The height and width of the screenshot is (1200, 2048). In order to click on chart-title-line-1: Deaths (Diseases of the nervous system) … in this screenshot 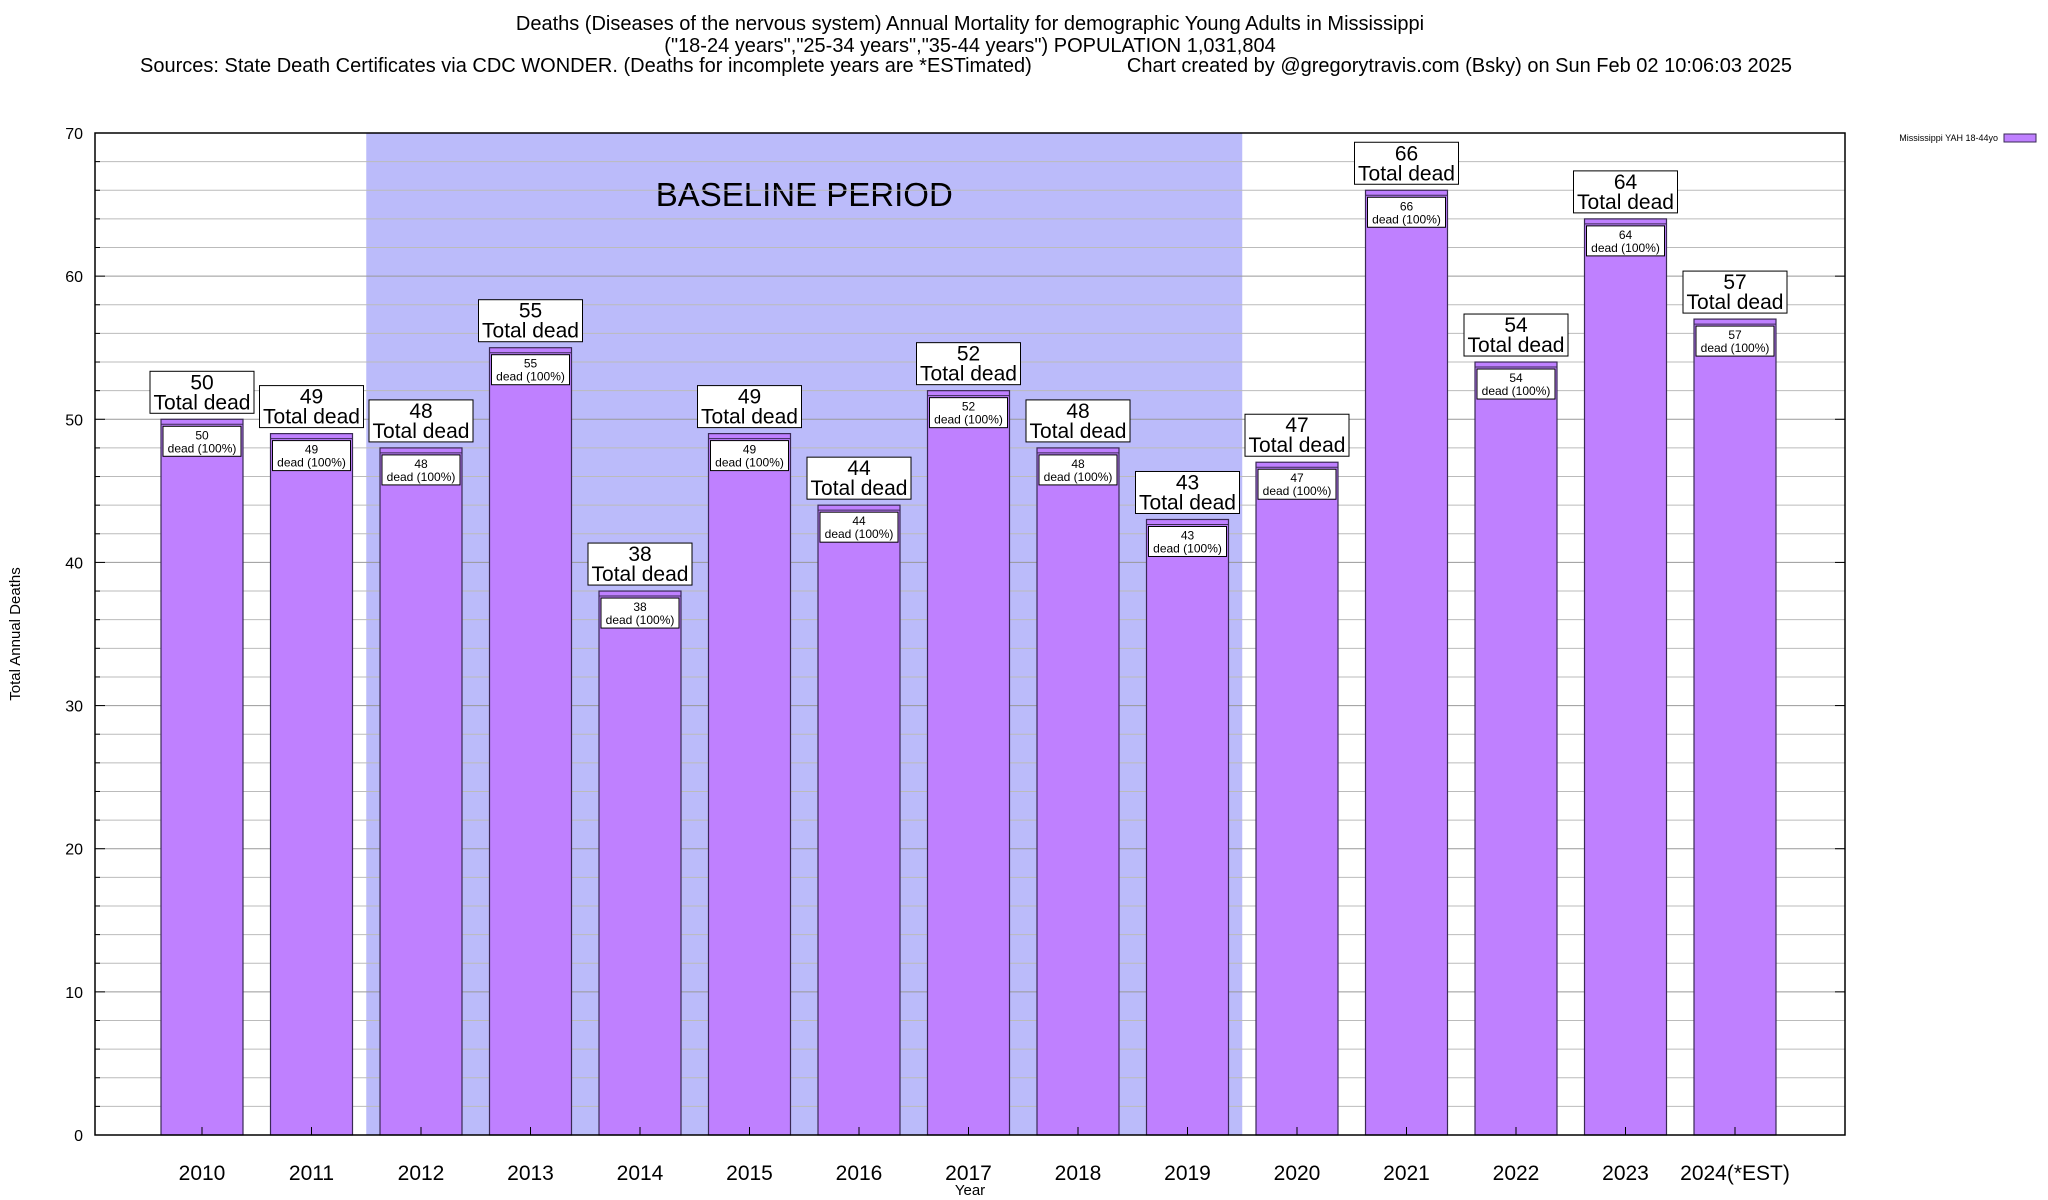, I will do `click(970, 24)`.